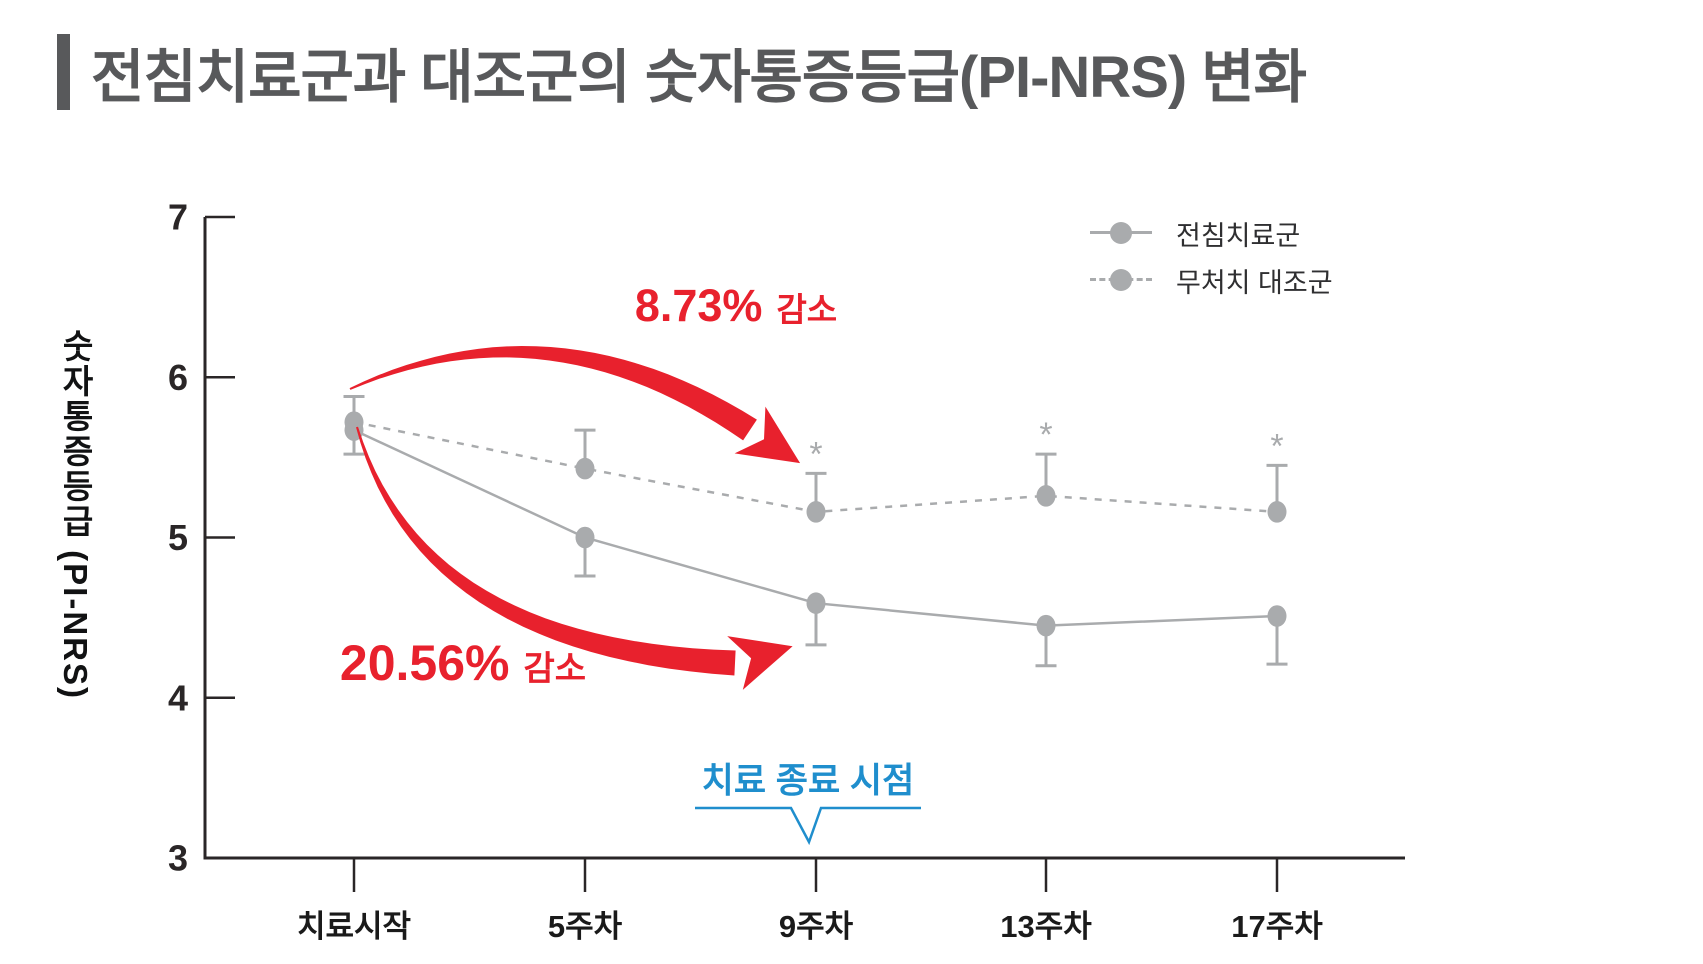 This screenshot has height=964, width=1703. Describe the element at coordinates (1238, 235) in the screenshot. I see `legend-label-treatment: 전침치료군` at that location.